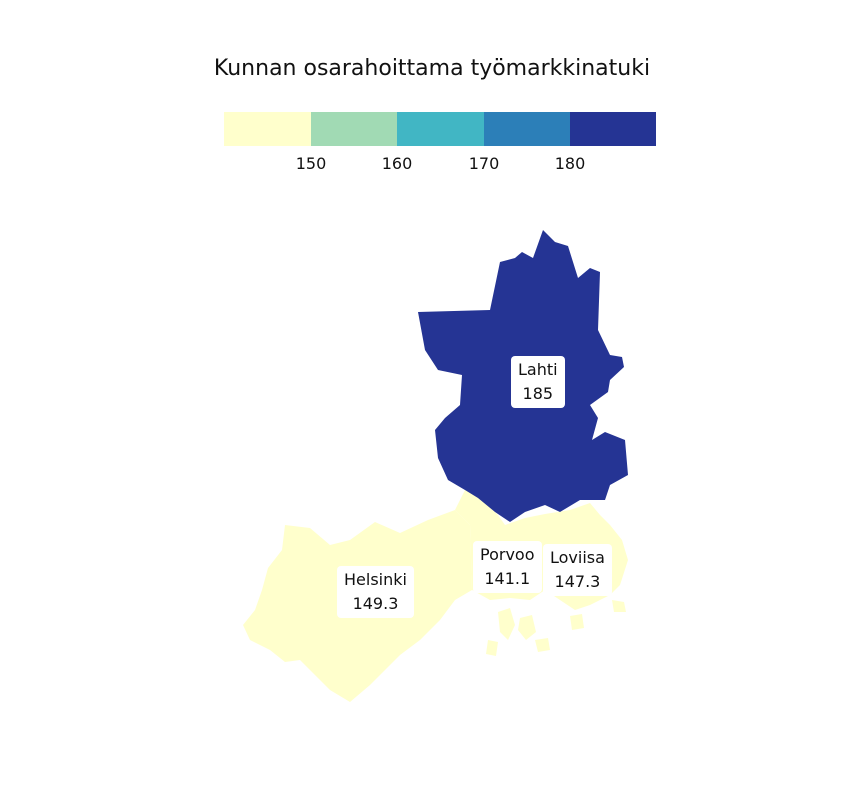 The image size is (864, 792). I want to click on legend-tick-160: 160, so click(397, 163).